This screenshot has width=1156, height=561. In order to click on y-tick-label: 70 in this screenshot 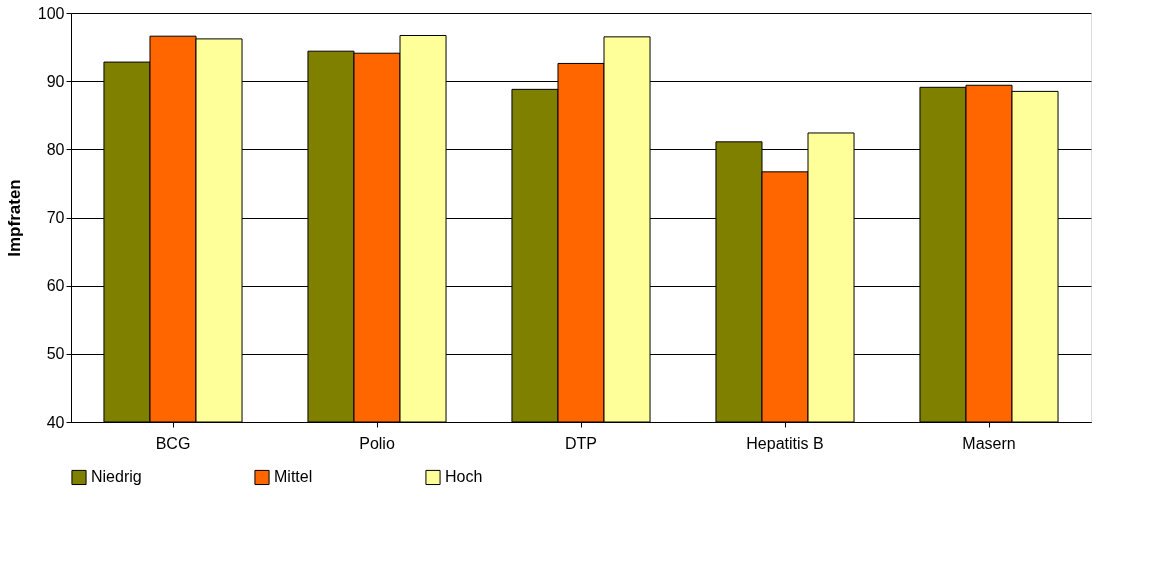, I will do `click(55, 217)`.